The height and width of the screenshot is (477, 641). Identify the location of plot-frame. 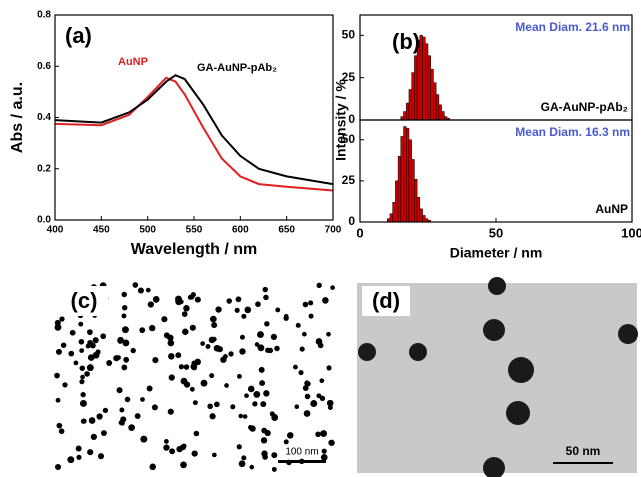
(496, 171).